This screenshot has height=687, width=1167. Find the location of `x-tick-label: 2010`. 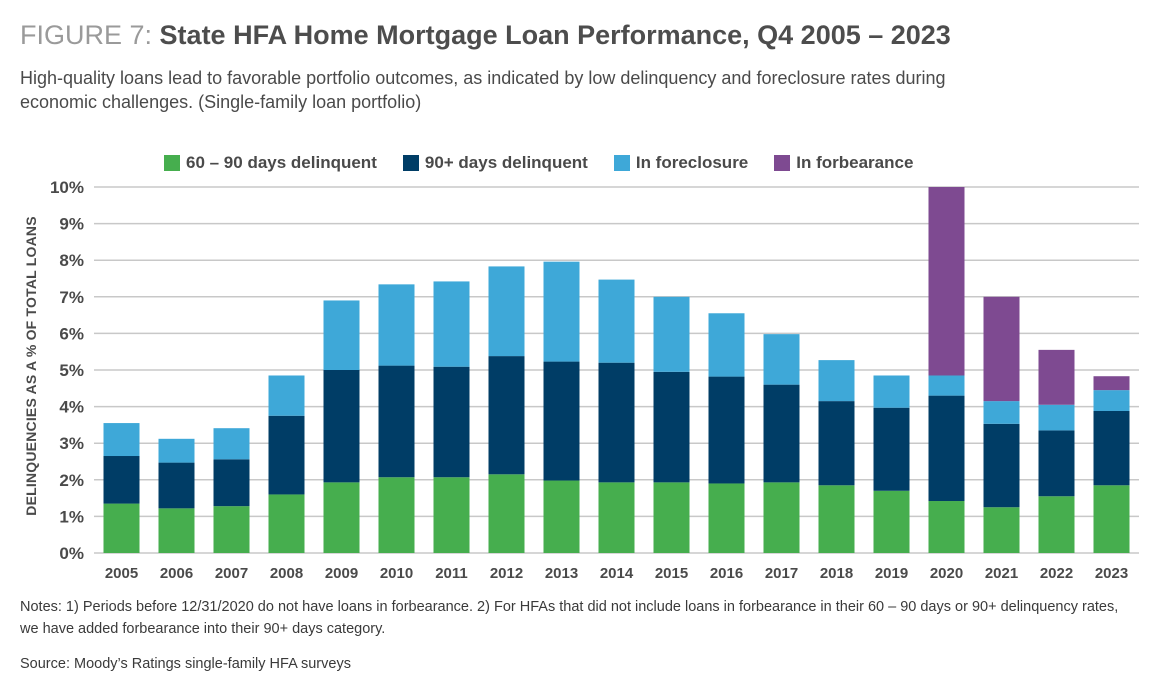

x-tick-label: 2010 is located at coordinates (396, 573).